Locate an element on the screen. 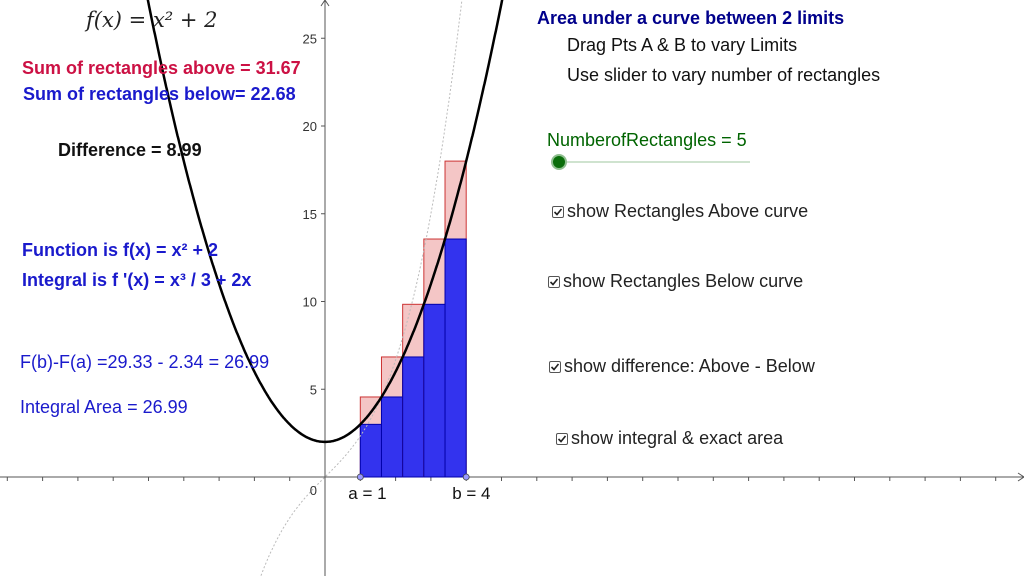  y-tick-label: 15 is located at coordinates (310, 214).